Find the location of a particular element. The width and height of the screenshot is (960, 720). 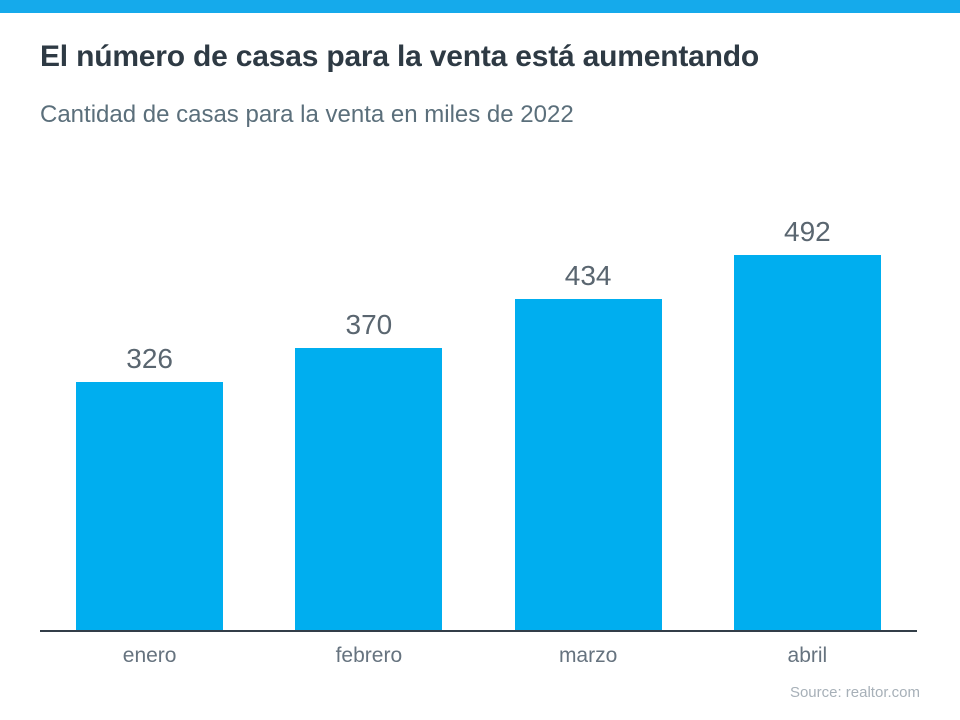

bar-value-label: 434 is located at coordinates (588, 276).